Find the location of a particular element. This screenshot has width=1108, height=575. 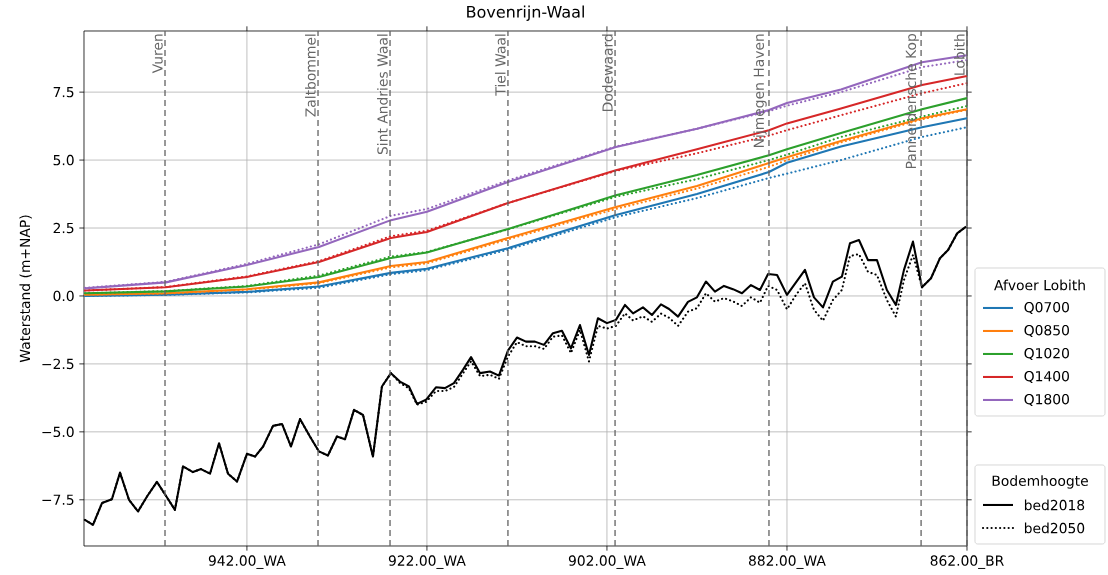

y-tick-label: −7.5 is located at coordinates (58, 499).